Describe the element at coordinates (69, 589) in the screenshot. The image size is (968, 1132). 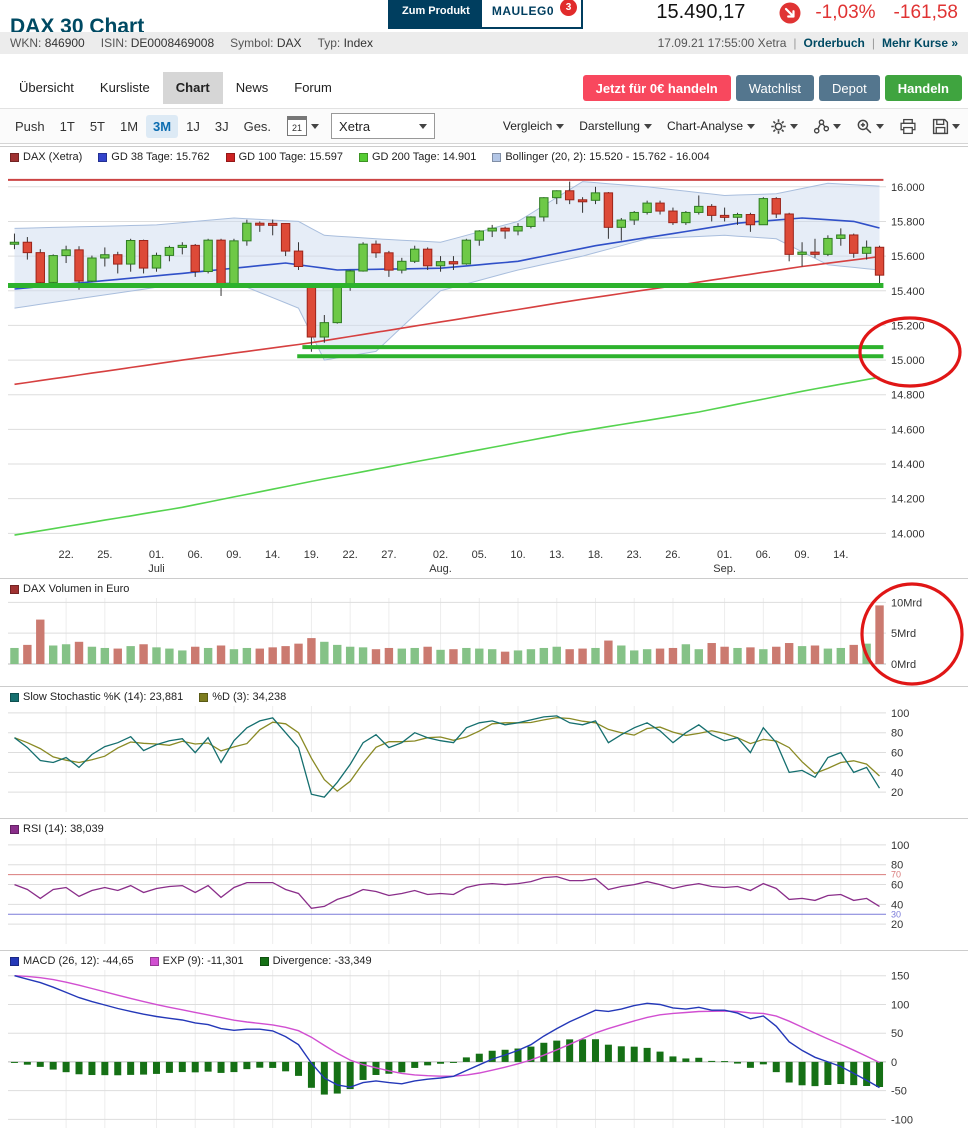
I see `legend-item: DAX Volumen in Euro` at that location.